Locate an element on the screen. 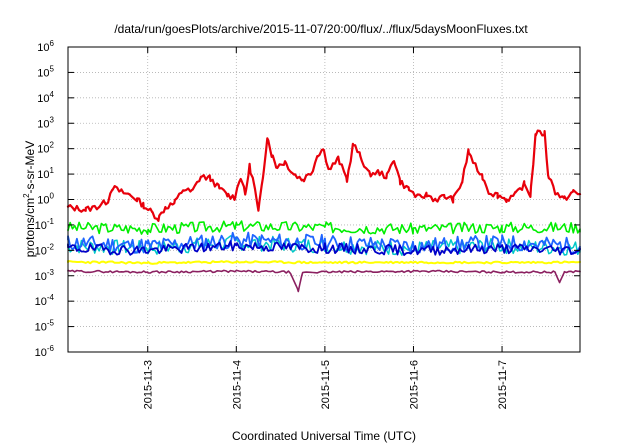  x-tick-label: 2015-11-5 is located at coordinates (326, 384).